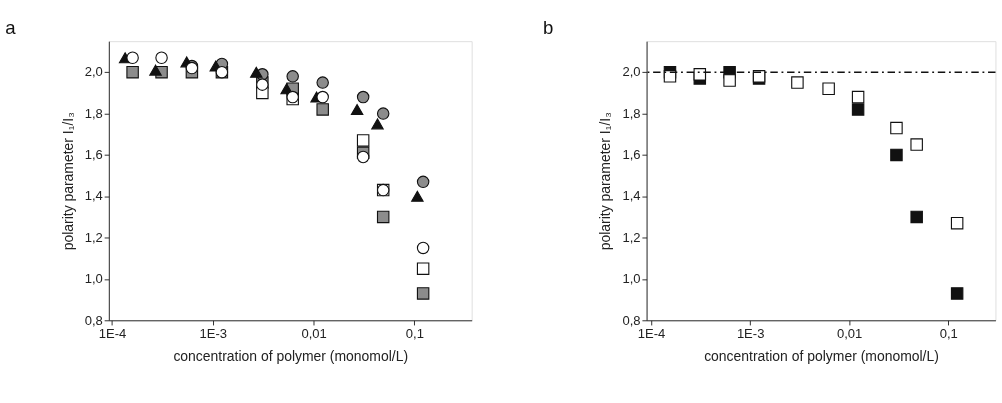  What do you see at coordinates (11, 27) in the screenshot?
I see `chart-title: a` at bounding box center [11, 27].